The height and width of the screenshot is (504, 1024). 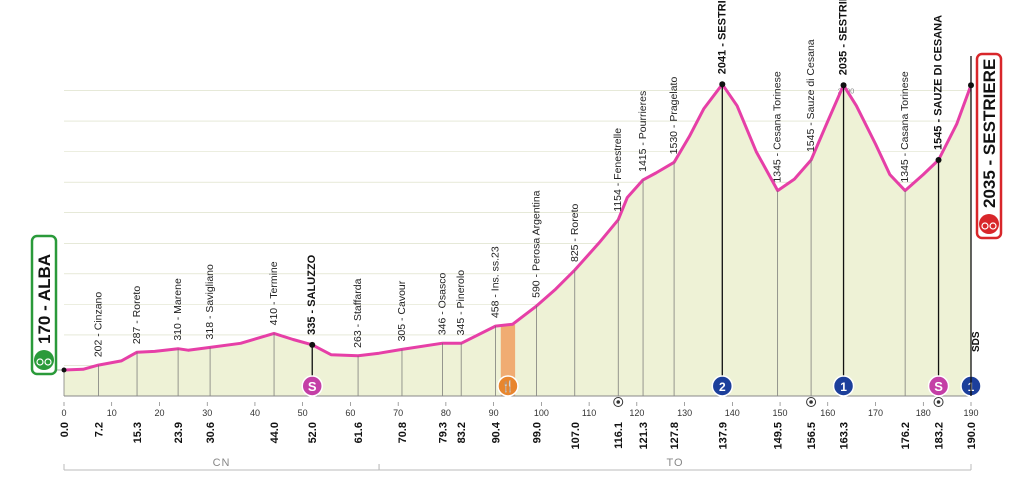 What do you see at coordinates (496, 282) in the screenshot?
I see `place-label: 458 - Ins. ss.23` at bounding box center [496, 282].